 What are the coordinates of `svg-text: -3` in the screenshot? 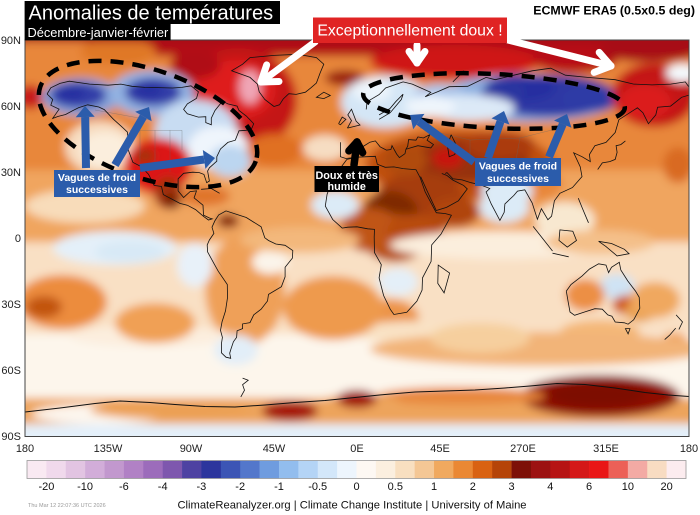 It's located at (202, 487).